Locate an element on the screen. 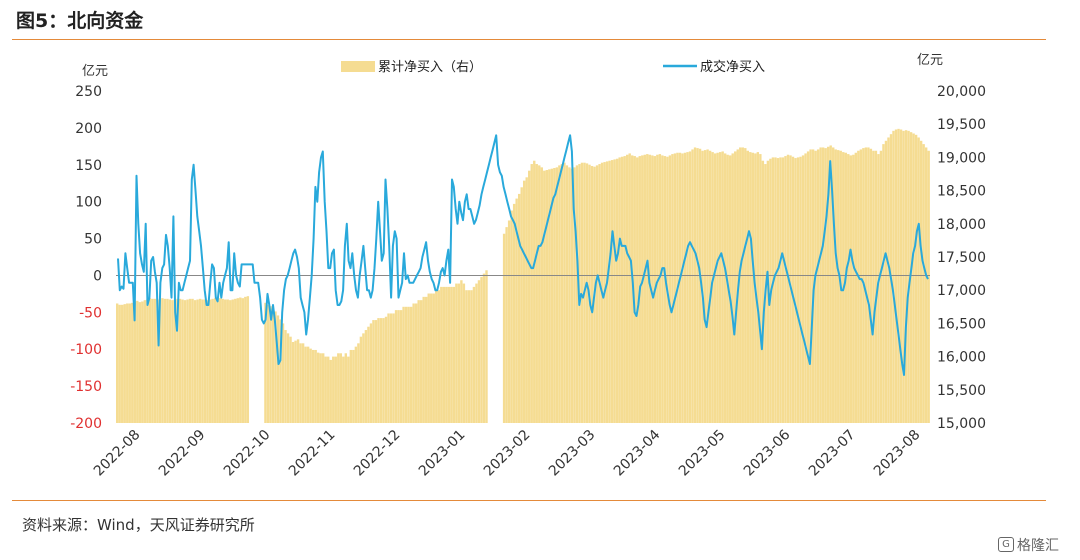  right-tick-label: 16,000 is located at coordinates (961, 358).